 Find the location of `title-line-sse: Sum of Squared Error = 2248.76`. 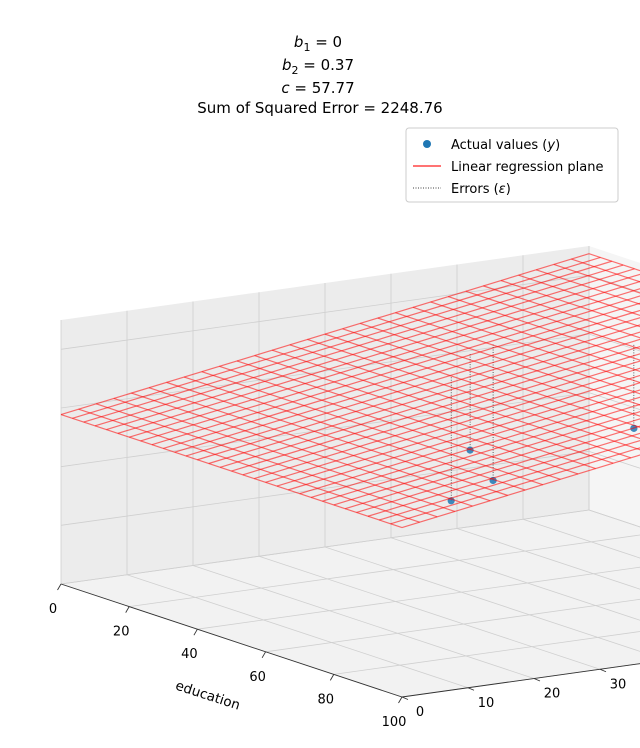

title-line-sse: Sum of Squared Error = 2248.76 is located at coordinates (319, 108).